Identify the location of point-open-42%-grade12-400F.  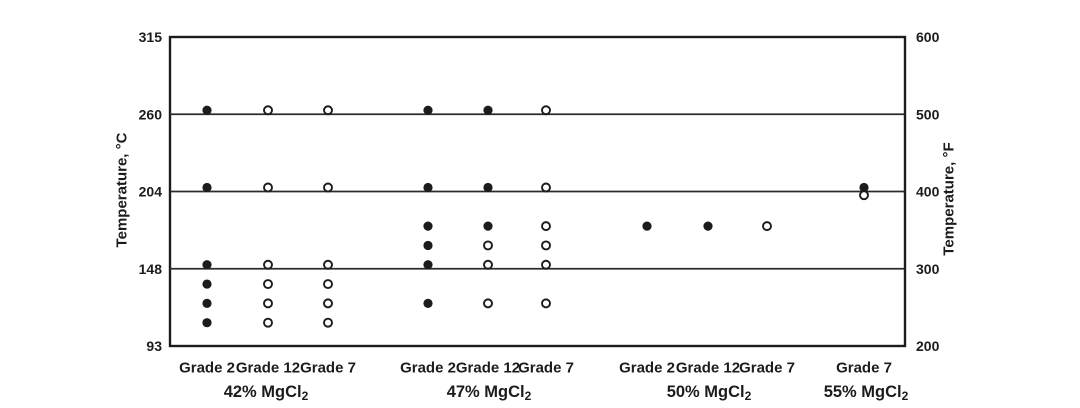
(268, 187).